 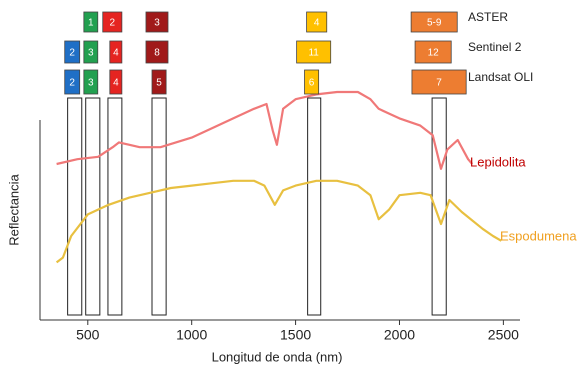 I want to click on band-label: 11, so click(x=313, y=53).